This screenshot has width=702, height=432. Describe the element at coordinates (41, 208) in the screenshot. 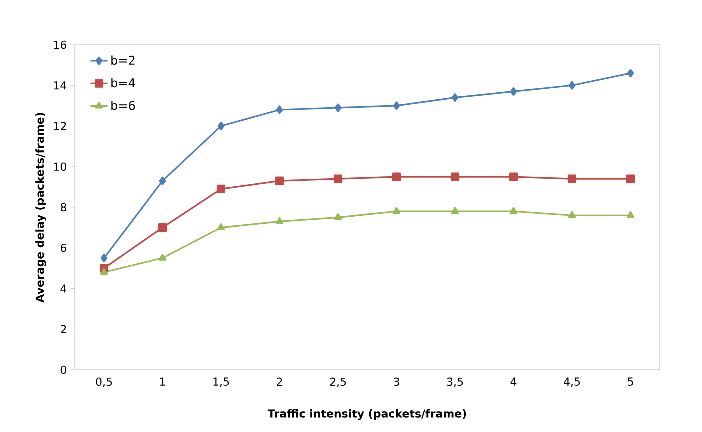

I see `y-axis-title: Average delay (packets/frame)` at that location.